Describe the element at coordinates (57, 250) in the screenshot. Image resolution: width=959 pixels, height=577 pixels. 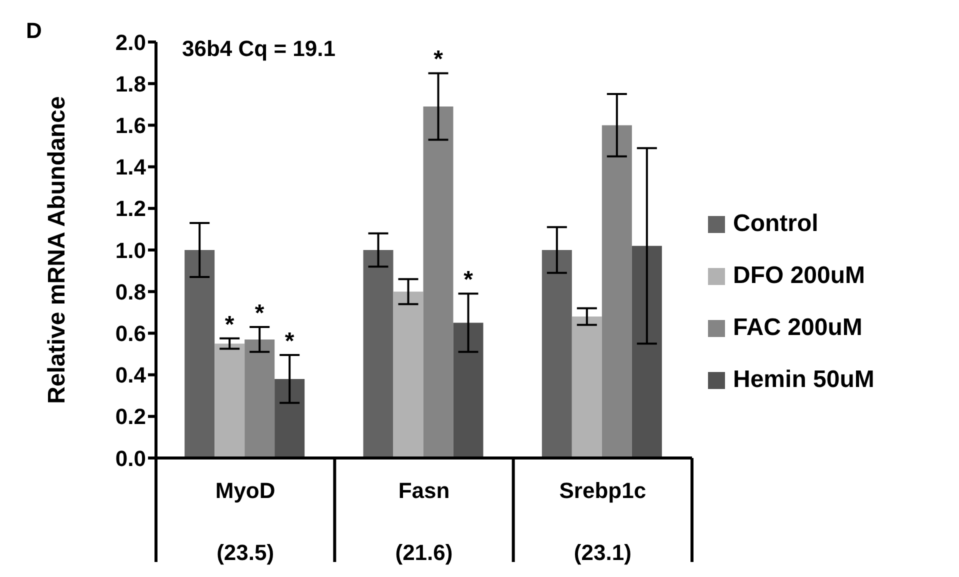
I see `y-axis-title: Relative mRNA Abundance` at that location.